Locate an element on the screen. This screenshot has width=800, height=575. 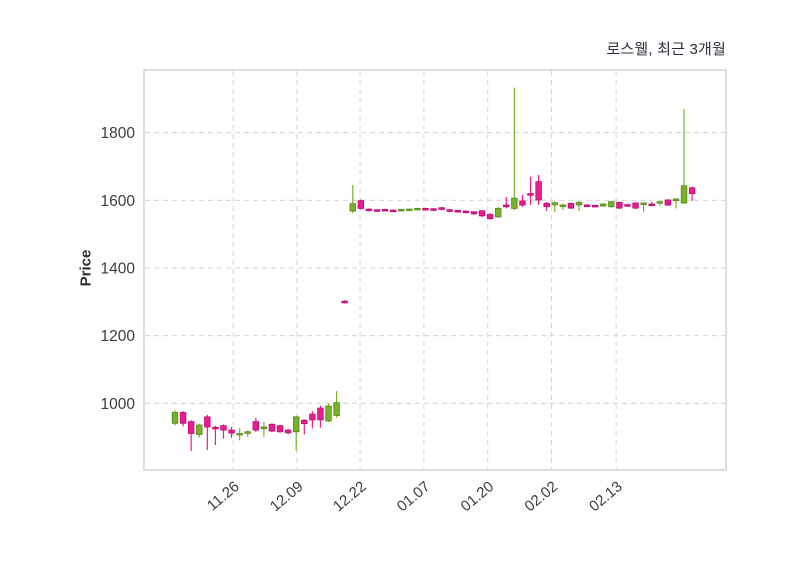
x-tick-label: 11.26 is located at coordinates (223, 496).